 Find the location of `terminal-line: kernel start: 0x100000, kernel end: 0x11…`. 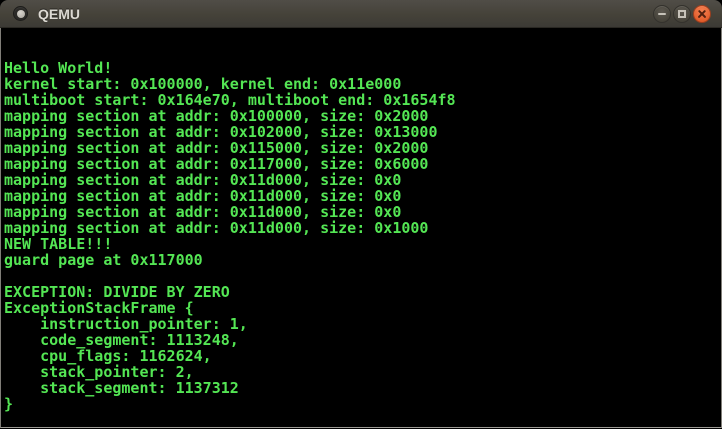

terminal-line: kernel start: 0x100000, kernel end: 0x11… is located at coordinates (203, 84).